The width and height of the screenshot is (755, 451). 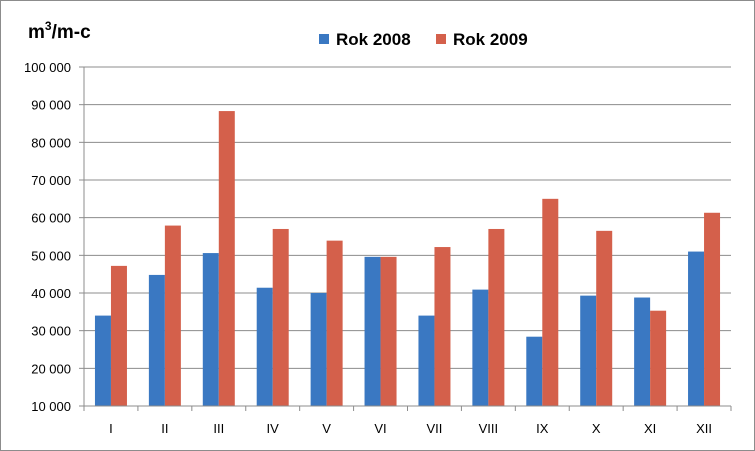 I want to click on bar-2008-VIII, so click(x=480, y=347).